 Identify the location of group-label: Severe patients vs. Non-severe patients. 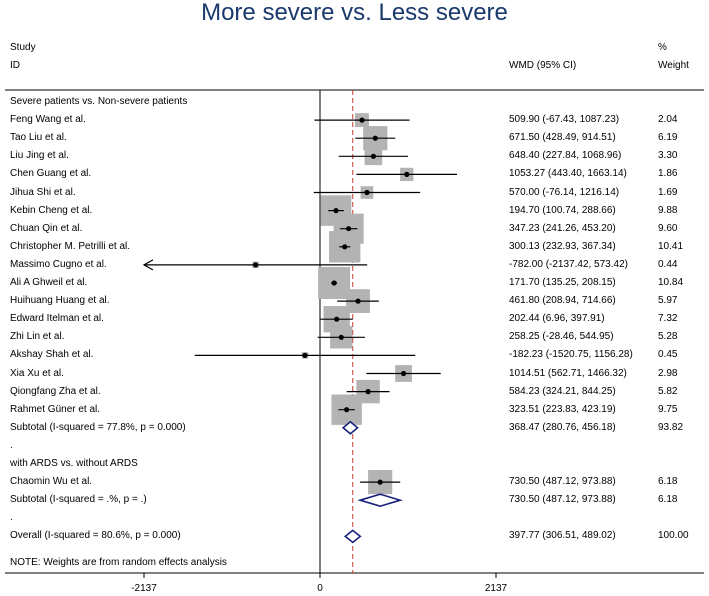
(99, 101).